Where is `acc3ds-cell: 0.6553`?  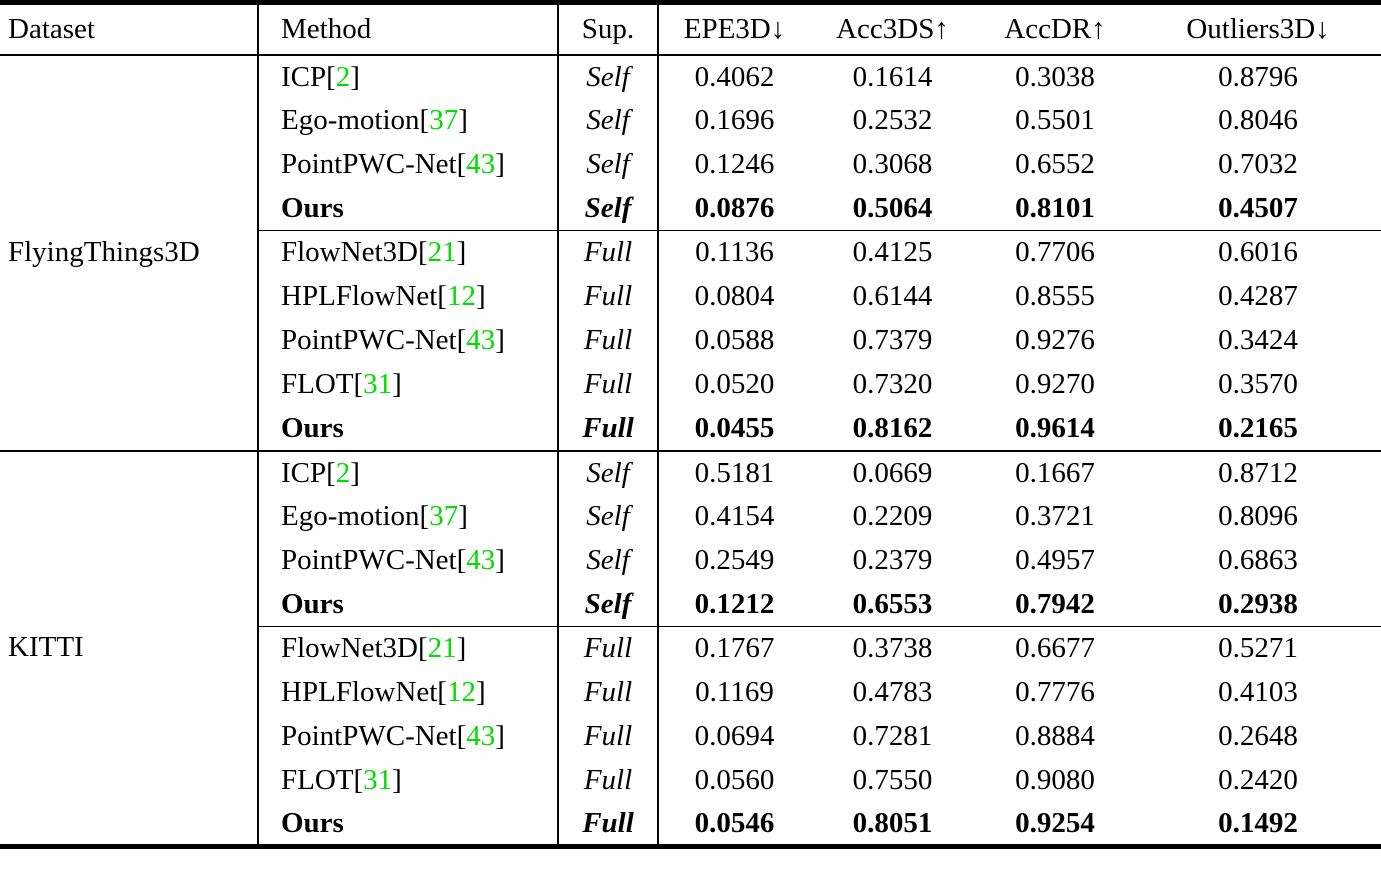
acc3ds-cell: 0.6553 is located at coordinates (892, 603).